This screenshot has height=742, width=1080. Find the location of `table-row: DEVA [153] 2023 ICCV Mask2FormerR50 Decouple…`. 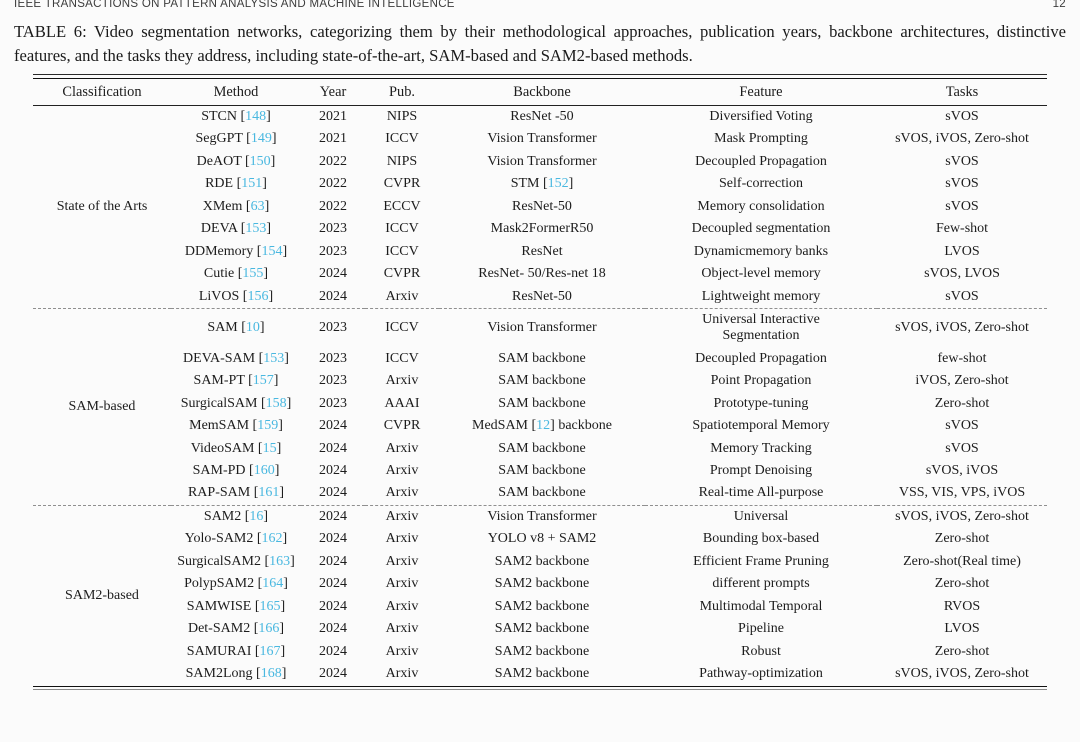

table-row: DEVA [153] 2023 ICCV Mask2FormerR50 Decouple… is located at coordinates (540, 229).